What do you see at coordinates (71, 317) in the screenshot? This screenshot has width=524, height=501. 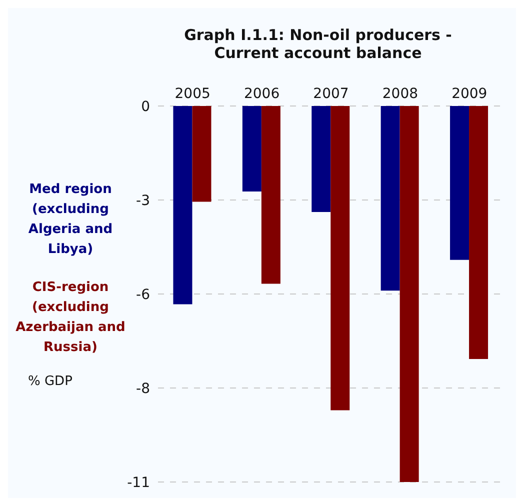 I see `text: CIS-region (excluding Azerbaijan and Russia)` at bounding box center [71, 317].